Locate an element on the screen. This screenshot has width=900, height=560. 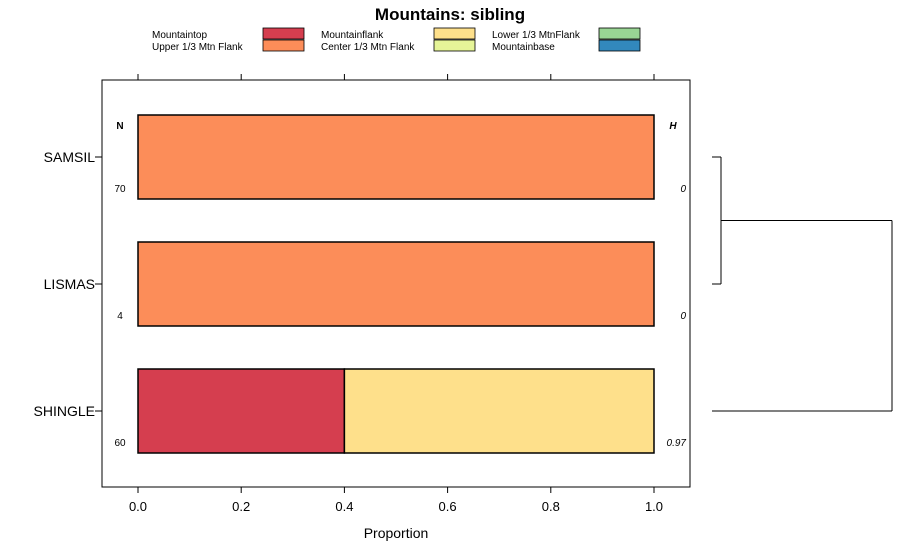
legend-label-lower-1-3-mtnflank: Lower 1/3 MtnFlank is located at coordinates (536, 35).